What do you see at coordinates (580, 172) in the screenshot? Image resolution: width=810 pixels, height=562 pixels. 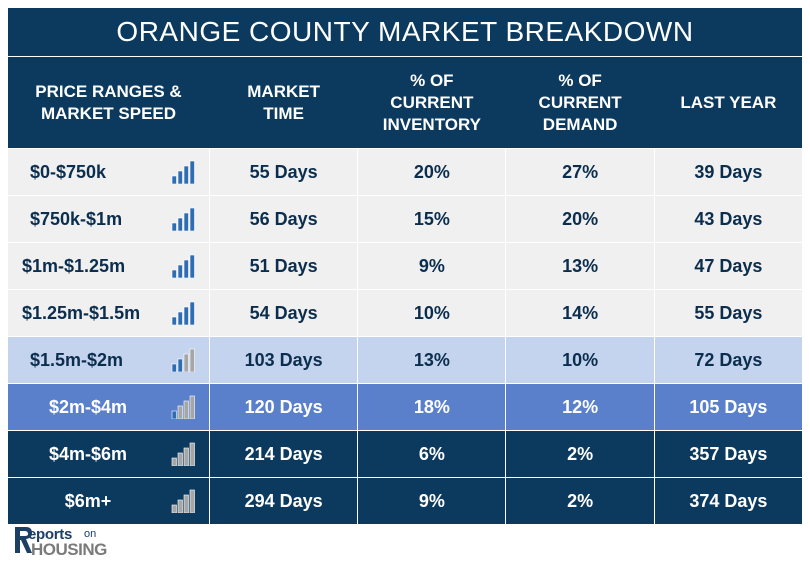 I see `cell-demand: 27%` at bounding box center [580, 172].